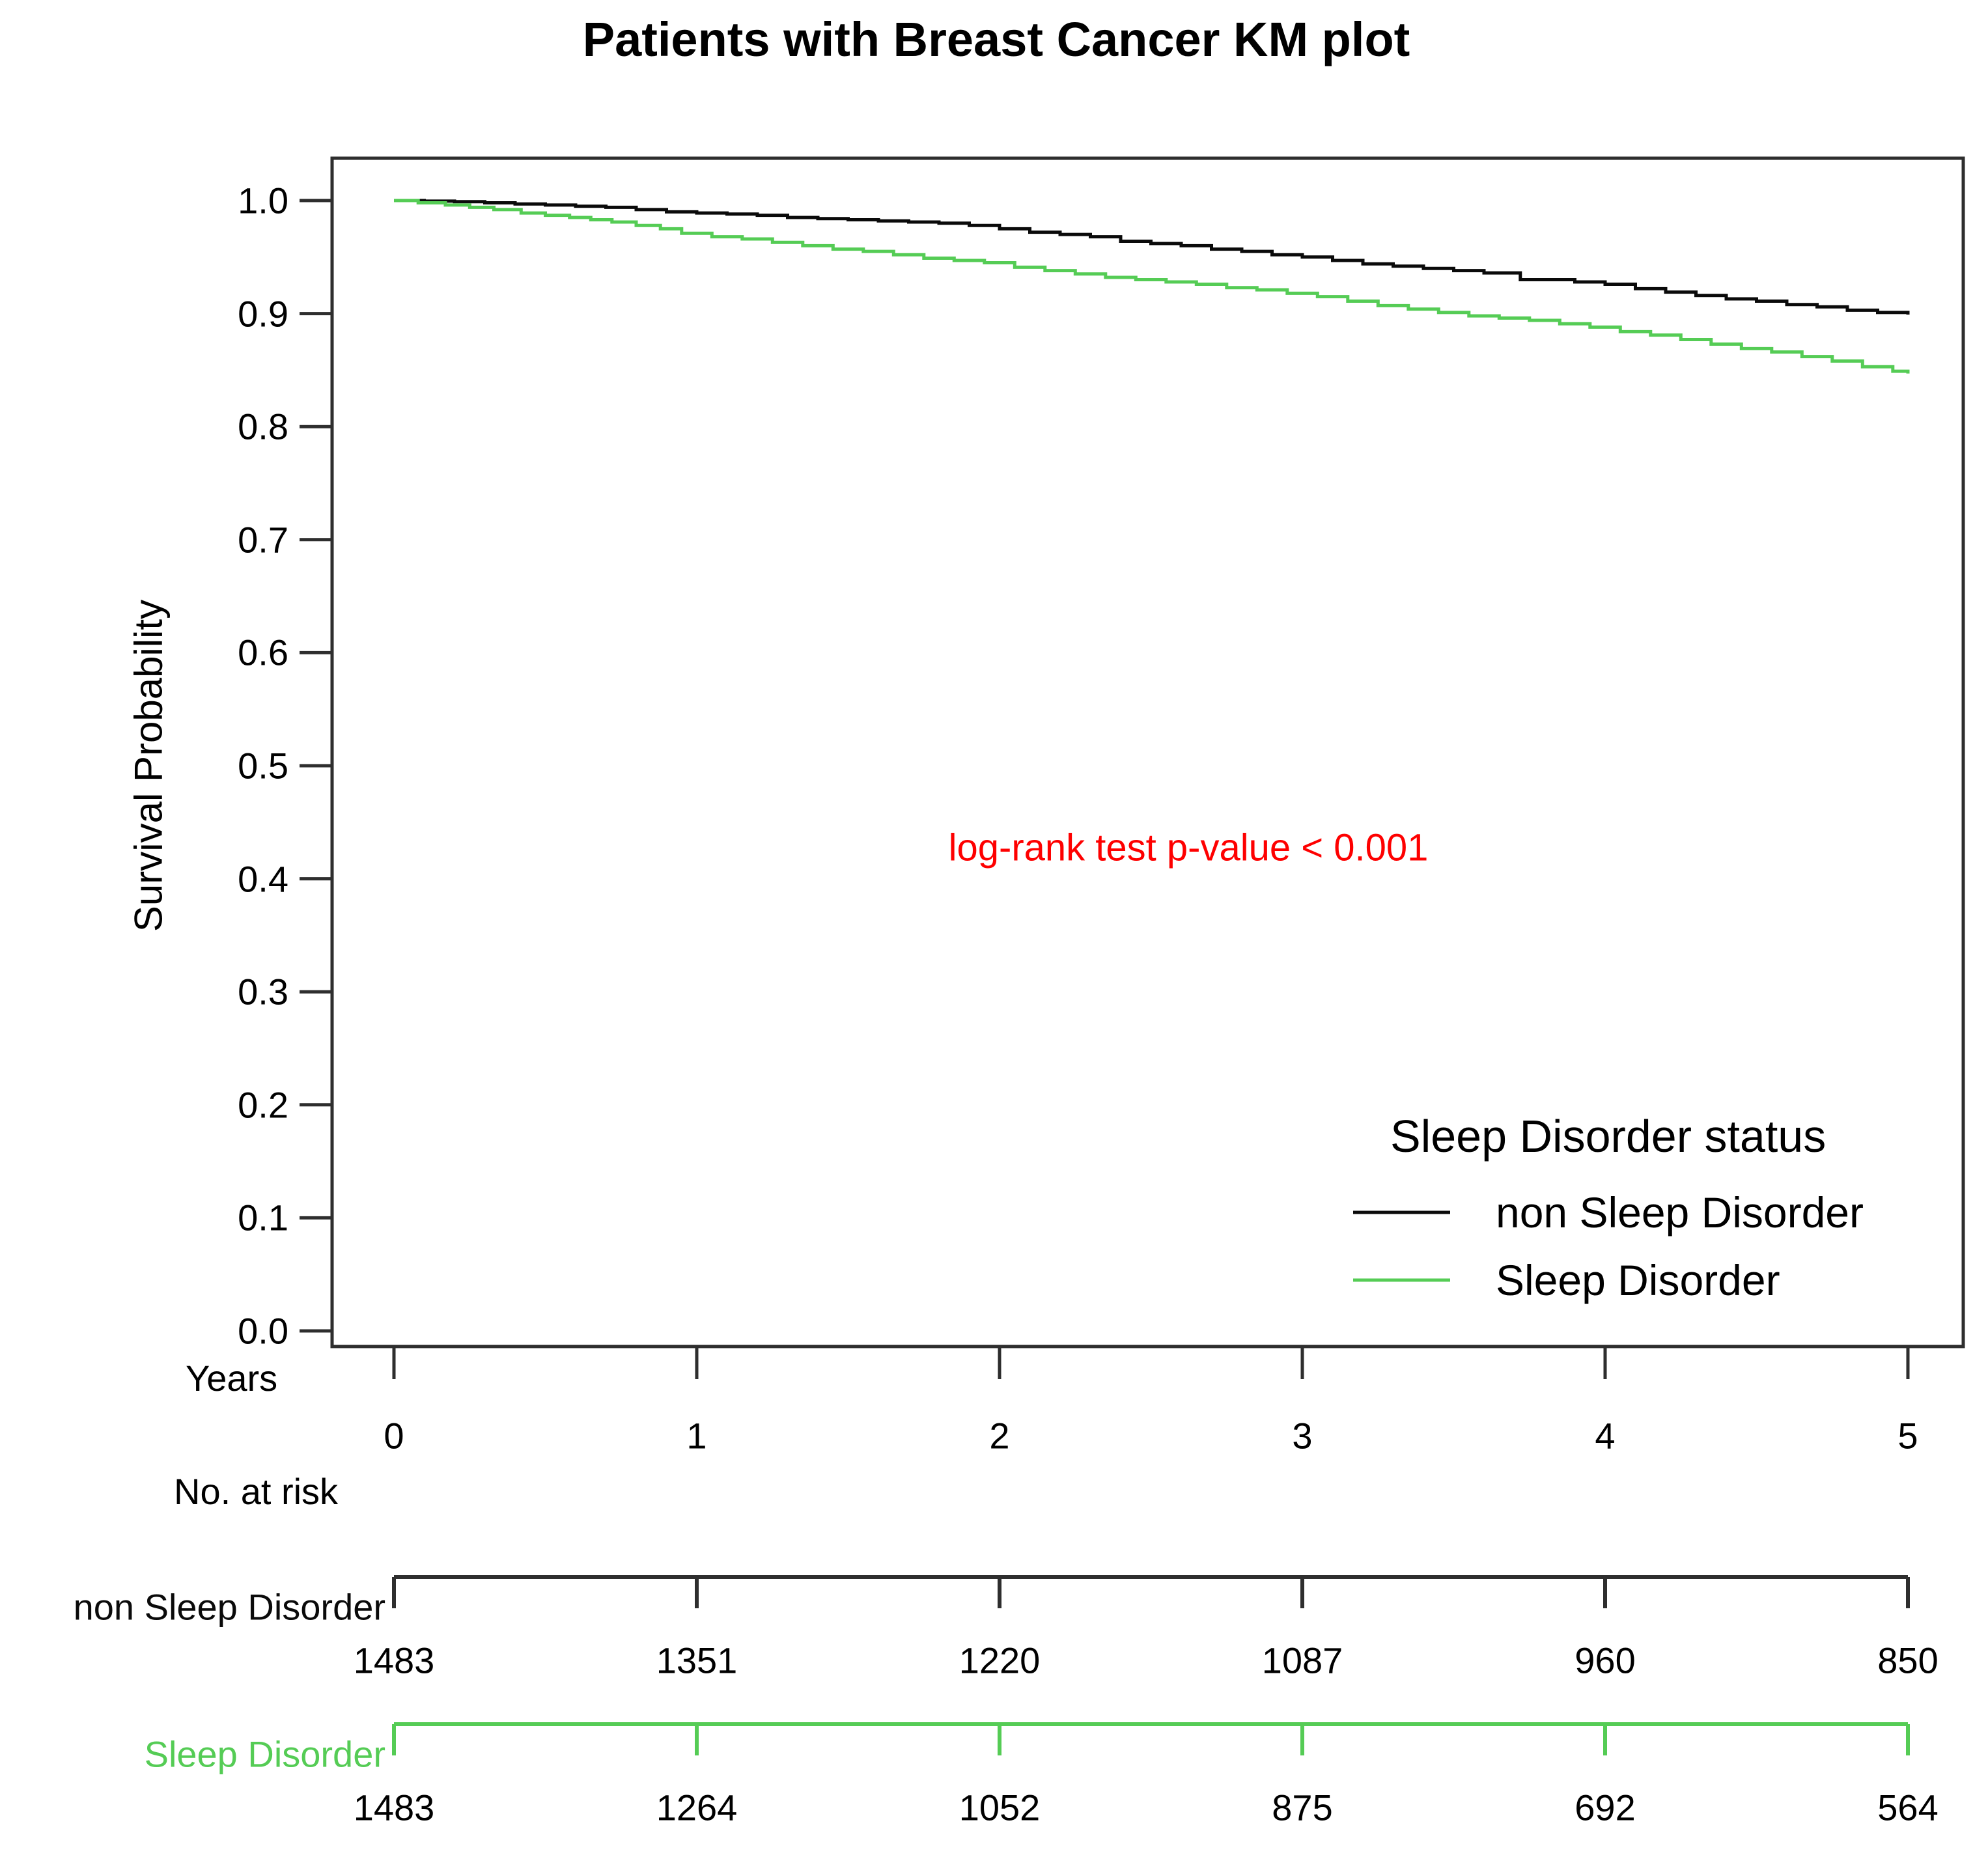 The width and height of the screenshot is (1988, 1857). I want to click on risk-count: 1264, so click(697, 1808).